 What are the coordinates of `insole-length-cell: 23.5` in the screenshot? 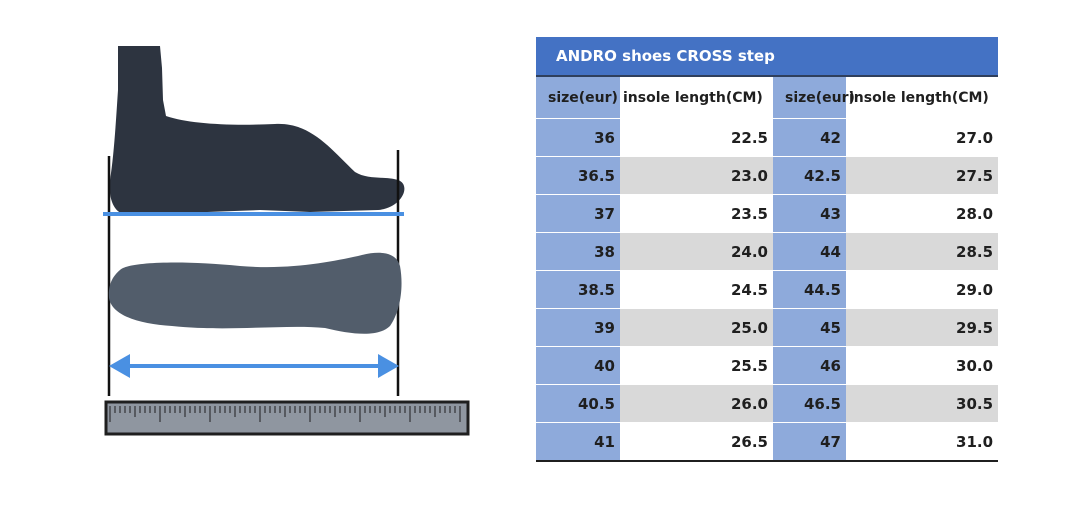 It's located at (696, 213).